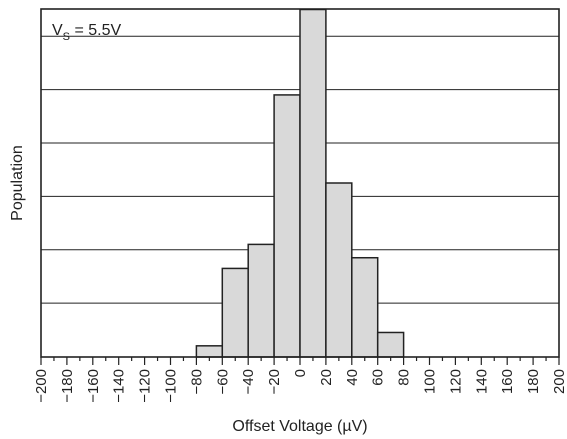 This screenshot has width=567, height=439. What do you see at coordinates (430, 381) in the screenshot?
I see `x-tick-label: 100` at bounding box center [430, 381].